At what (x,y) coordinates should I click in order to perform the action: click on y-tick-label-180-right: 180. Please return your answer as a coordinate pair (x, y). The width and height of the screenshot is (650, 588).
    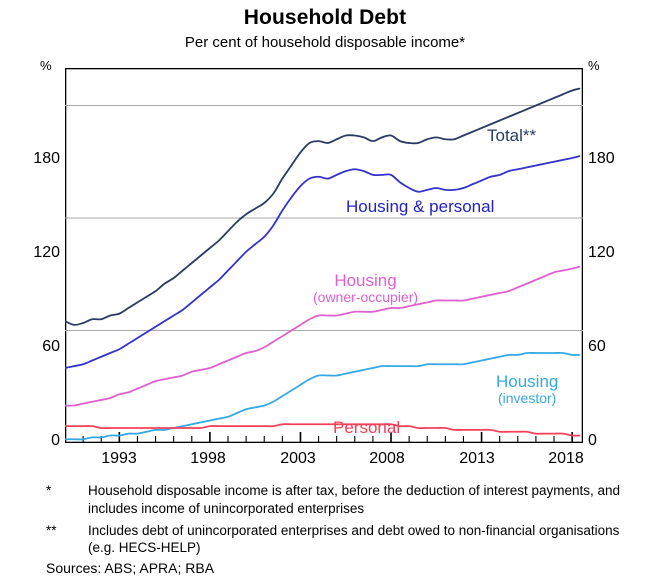
    Looking at the image, I should click on (601, 158).